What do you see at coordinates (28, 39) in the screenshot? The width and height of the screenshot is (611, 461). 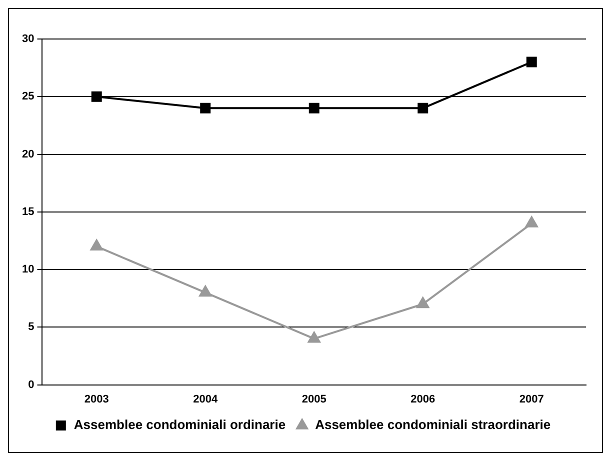 I see `y-tick-label: 30` at bounding box center [28, 39].